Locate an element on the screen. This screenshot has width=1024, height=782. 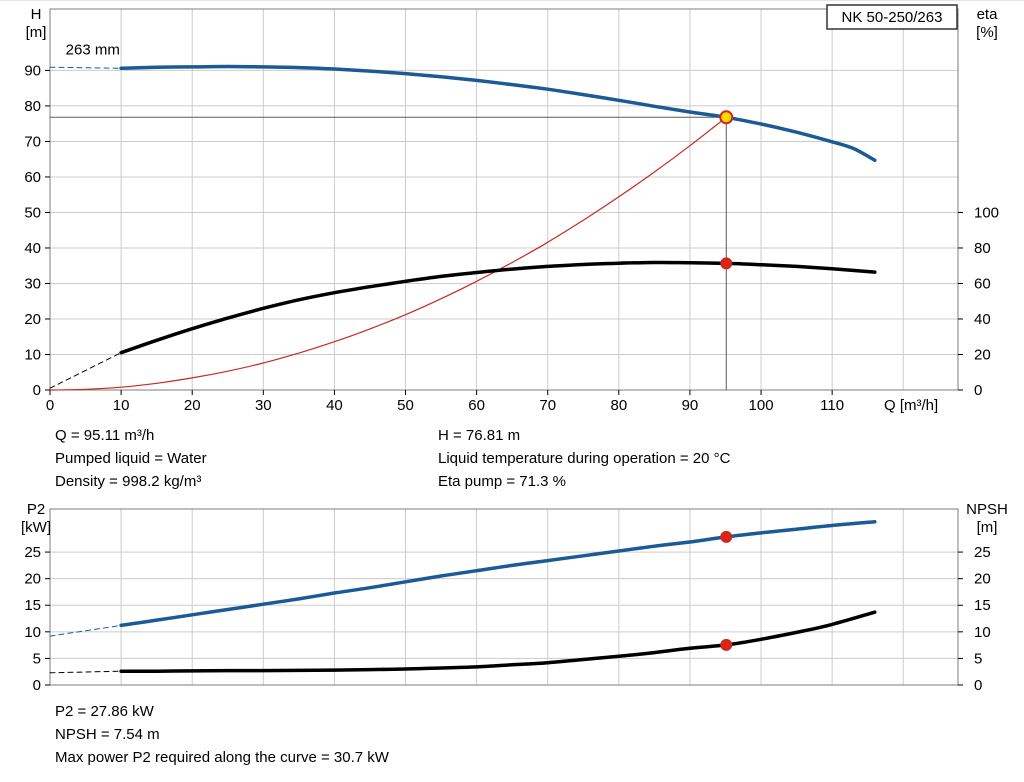
y-right-axis-label: eta is located at coordinates (988, 14).